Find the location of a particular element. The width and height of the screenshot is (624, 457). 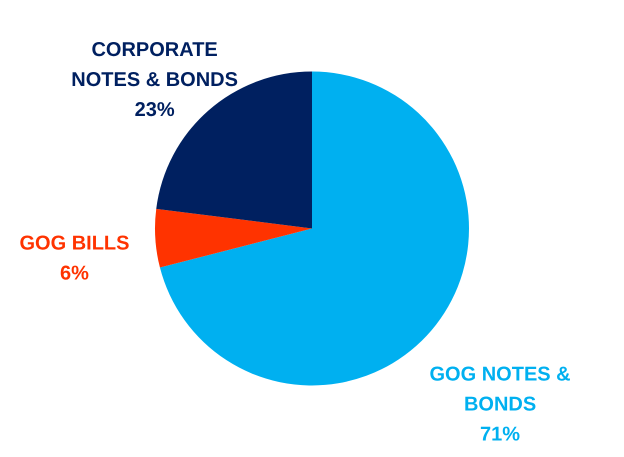

data-label: 23% is located at coordinates (154, 109).